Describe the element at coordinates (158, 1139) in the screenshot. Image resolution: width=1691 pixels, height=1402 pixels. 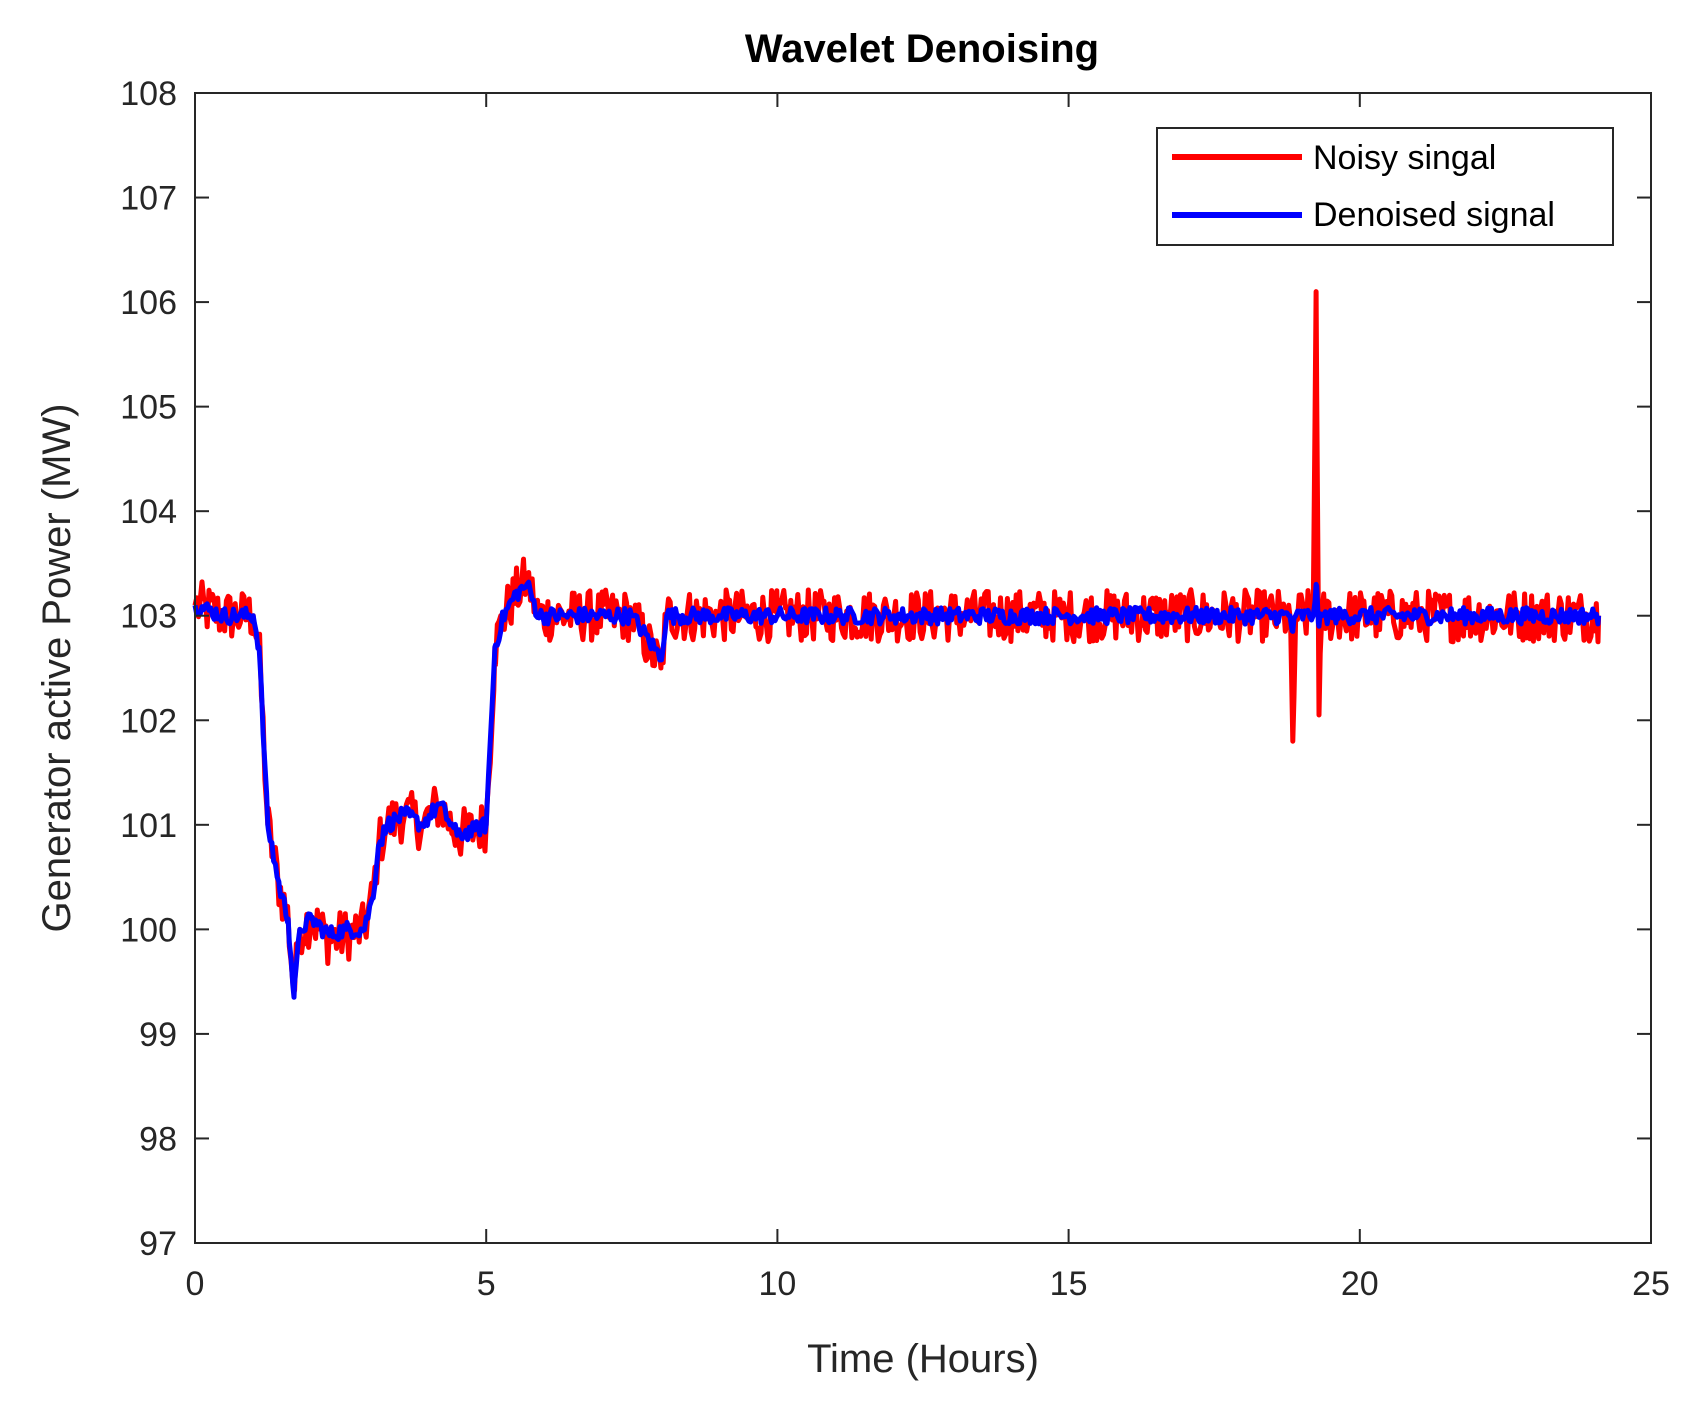
I see `y-tick-label: 98` at that location.